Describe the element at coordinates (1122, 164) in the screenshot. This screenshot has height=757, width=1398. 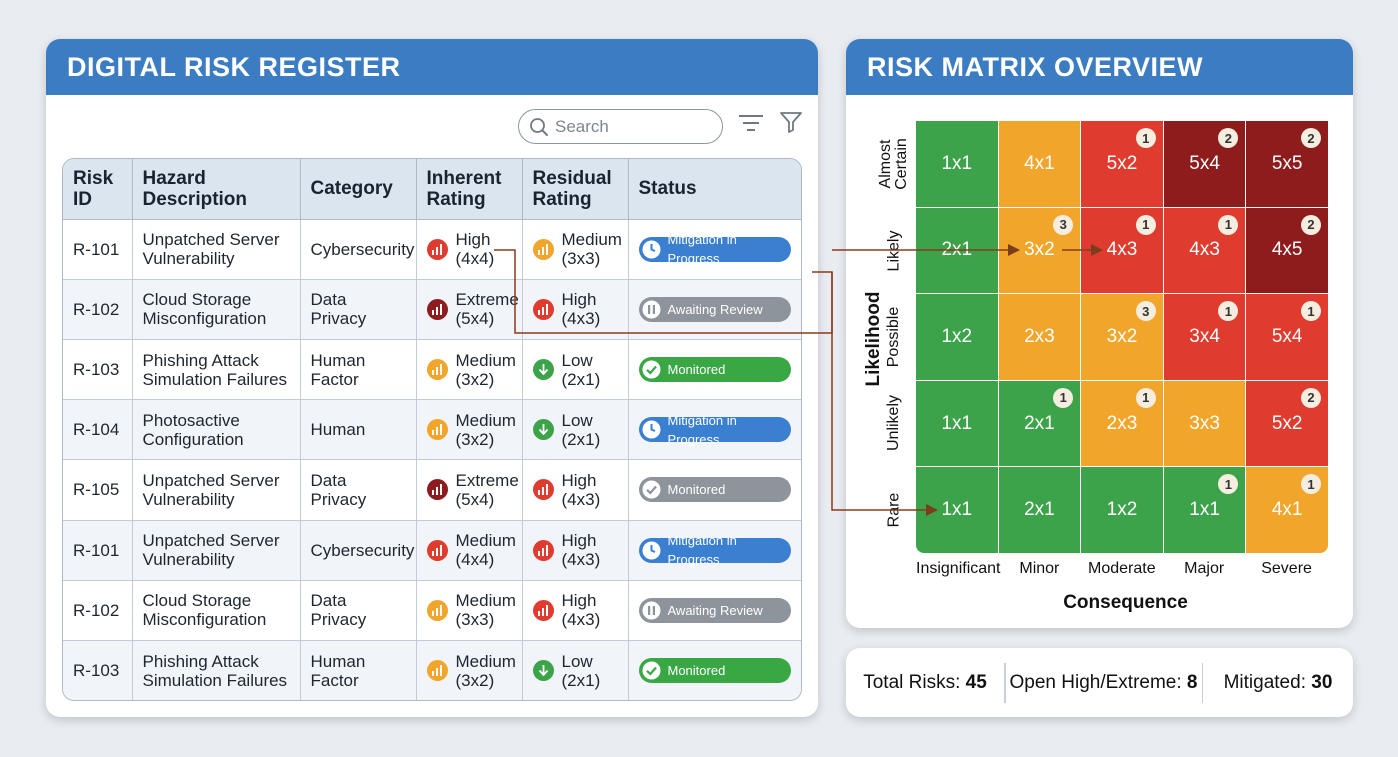
I see `matrix-cell: 5x2 1` at that location.